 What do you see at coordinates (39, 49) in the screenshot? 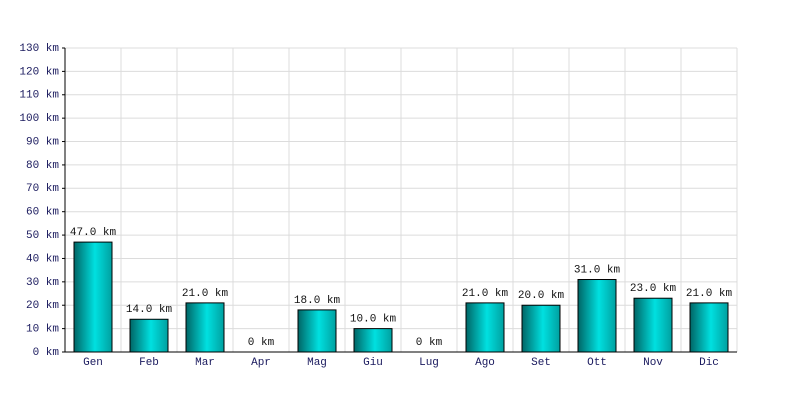
I see `y-tick-label: 130 km` at bounding box center [39, 49].